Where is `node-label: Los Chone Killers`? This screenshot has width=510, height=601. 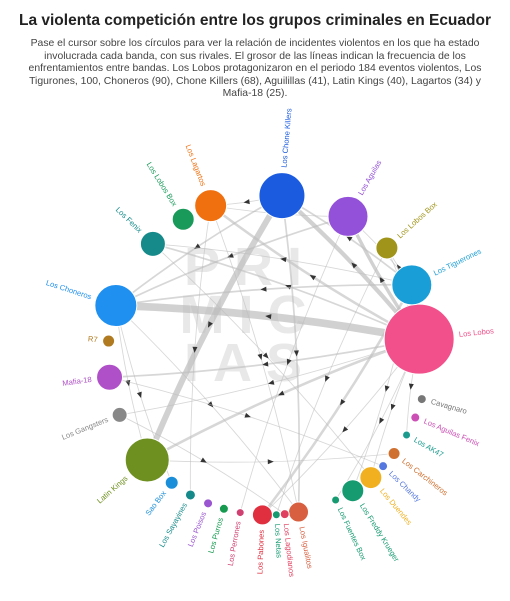
node-label: Los Chone Killers is located at coordinates (286, 138).